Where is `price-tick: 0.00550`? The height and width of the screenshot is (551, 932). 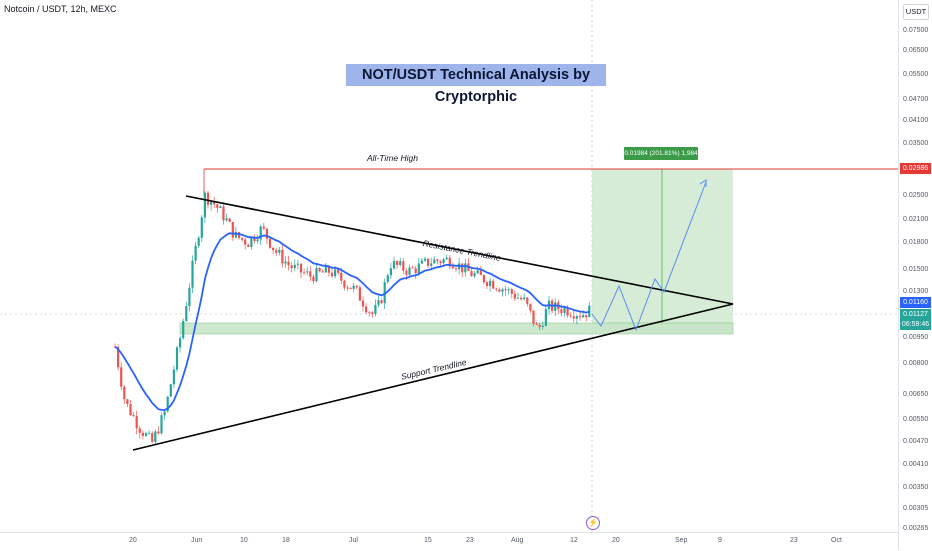 price-tick: 0.00550 is located at coordinates (916, 419).